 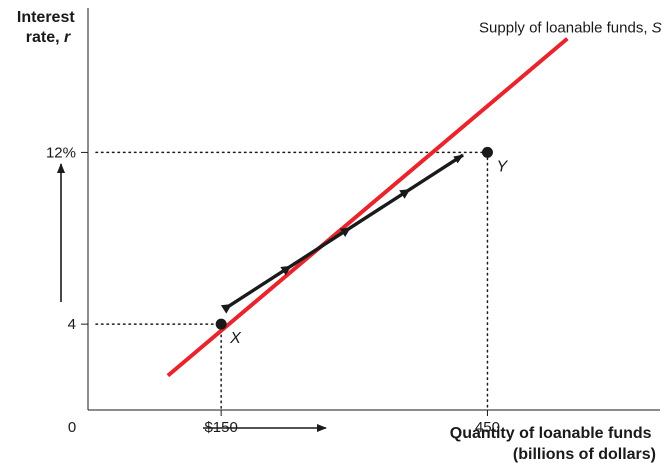 What do you see at coordinates (570, 28) in the screenshot?
I see `supply-curve-label: Supply of loanable funds, S` at bounding box center [570, 28].